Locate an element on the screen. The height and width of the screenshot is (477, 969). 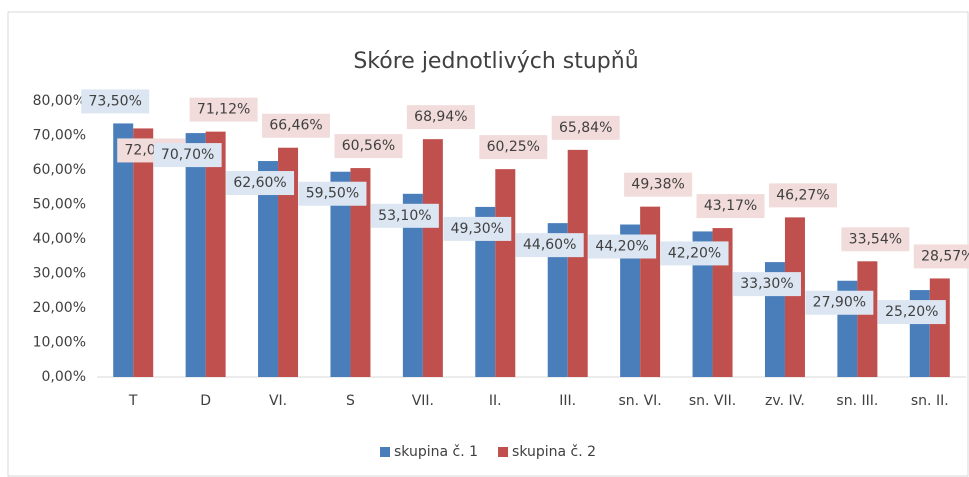
legend-label: skupina č. 2 is located at coordinates (554, 452).